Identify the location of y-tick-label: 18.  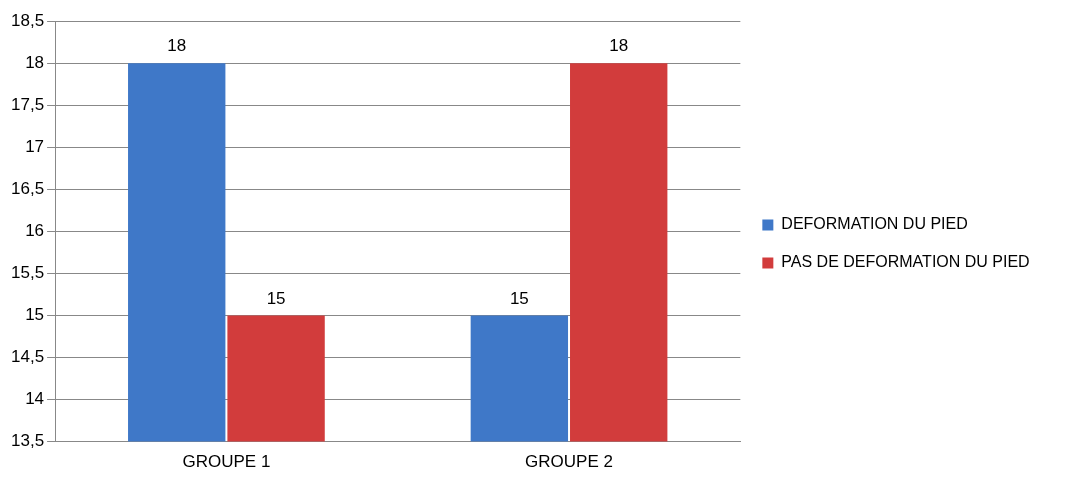
(35, 62).